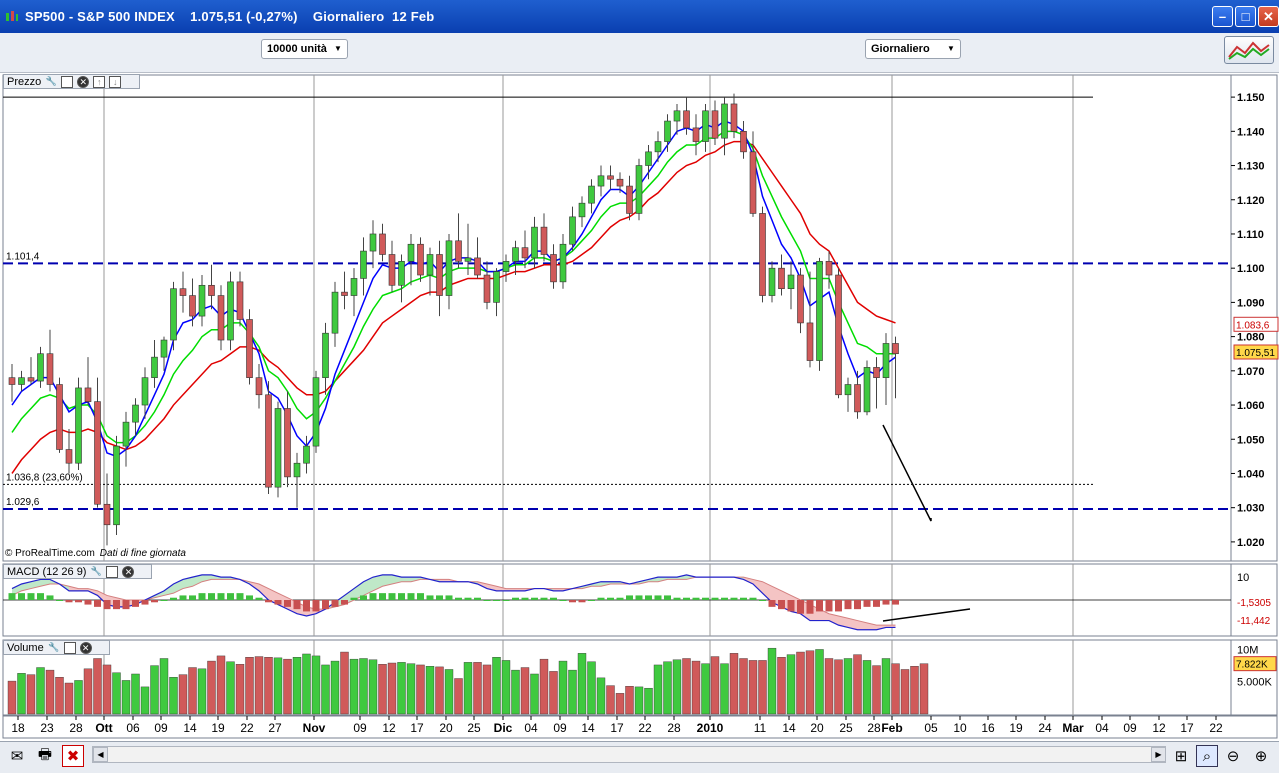 Image resolution: width=1279 pixels, height=773 pixels. What do you see at coordinates (99, 81) in the screenshot?
I see `move-up-icon: ↑` at bounding box center [99, 81].